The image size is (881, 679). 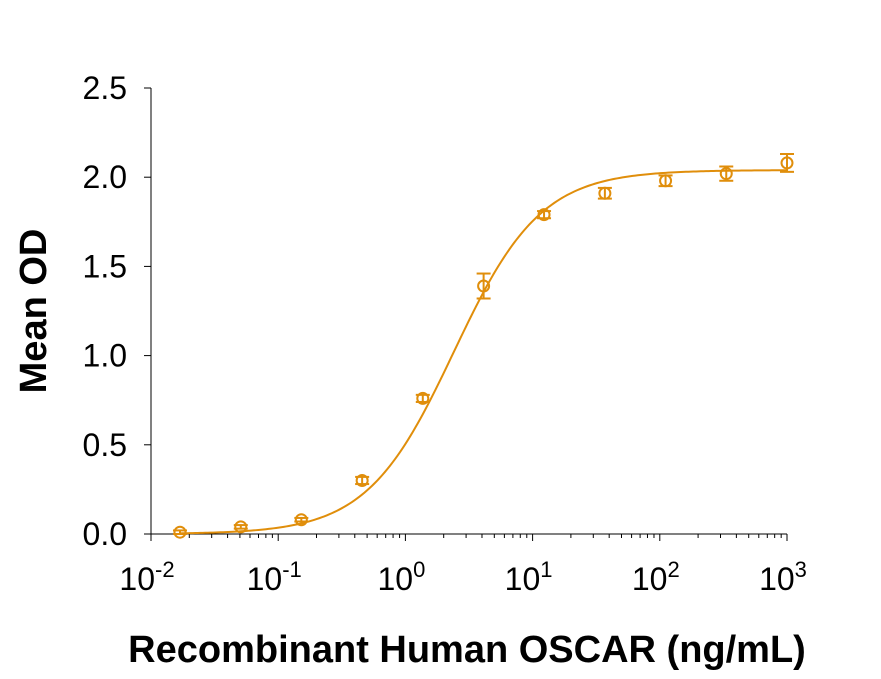 I want to click on y-axis-title: Mean OD, so click(x=34, y=311).